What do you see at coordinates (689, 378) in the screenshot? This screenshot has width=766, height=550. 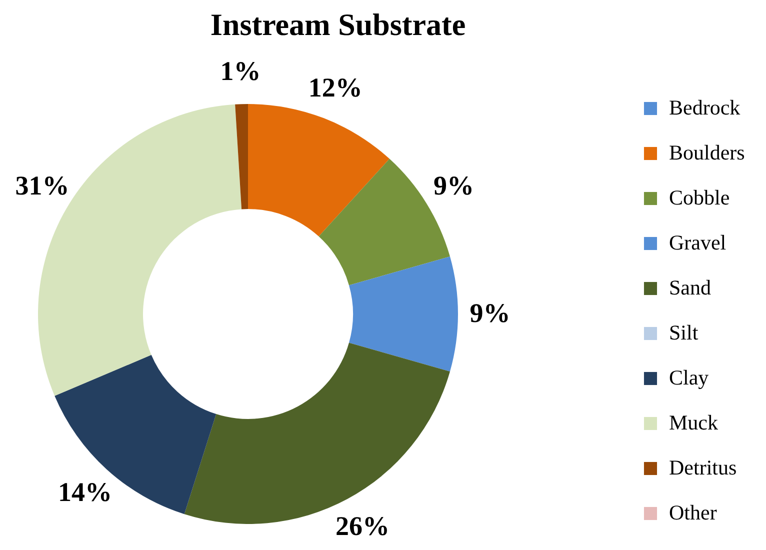 I see `legend-label: Clay` at bounding box center [689, 378].